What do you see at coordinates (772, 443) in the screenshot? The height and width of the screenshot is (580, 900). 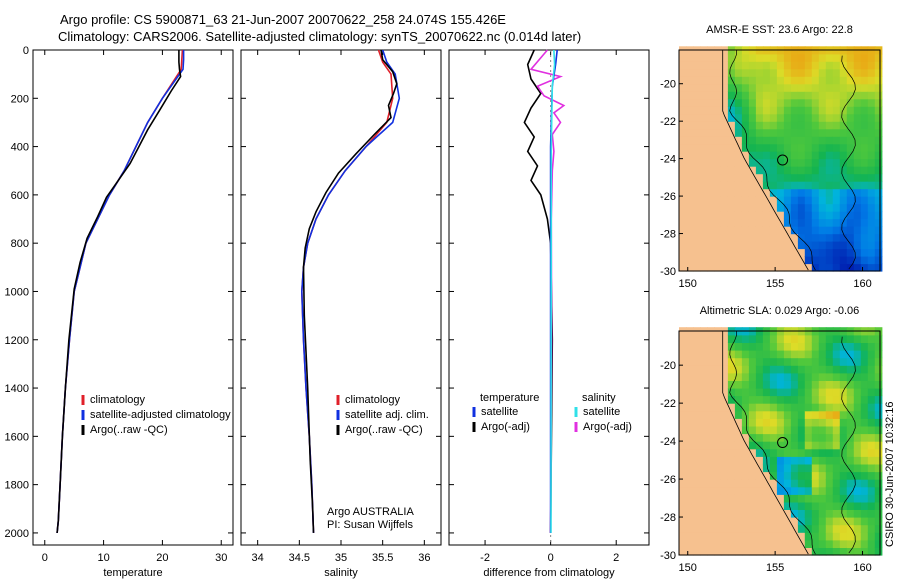 I see `shelf-contour` at bounding box center [772, 443].